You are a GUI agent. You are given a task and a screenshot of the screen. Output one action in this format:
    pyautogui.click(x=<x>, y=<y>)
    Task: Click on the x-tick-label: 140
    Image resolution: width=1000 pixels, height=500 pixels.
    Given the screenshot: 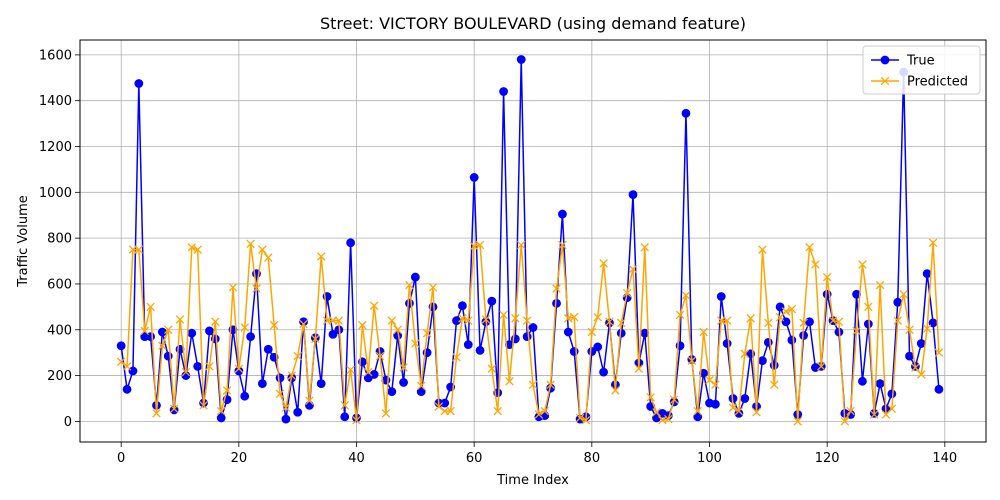 What is the action you would take?
    pyautogui.click(x=944, y=458)
    